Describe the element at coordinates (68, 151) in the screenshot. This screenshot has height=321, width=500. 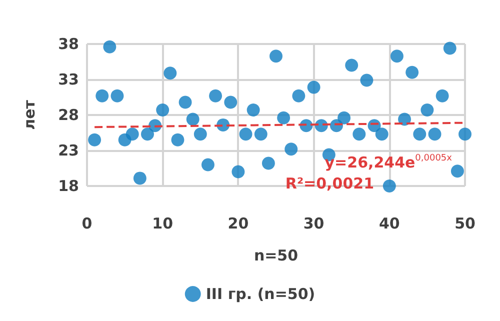
I see `y-tick-label: 23` at that location.